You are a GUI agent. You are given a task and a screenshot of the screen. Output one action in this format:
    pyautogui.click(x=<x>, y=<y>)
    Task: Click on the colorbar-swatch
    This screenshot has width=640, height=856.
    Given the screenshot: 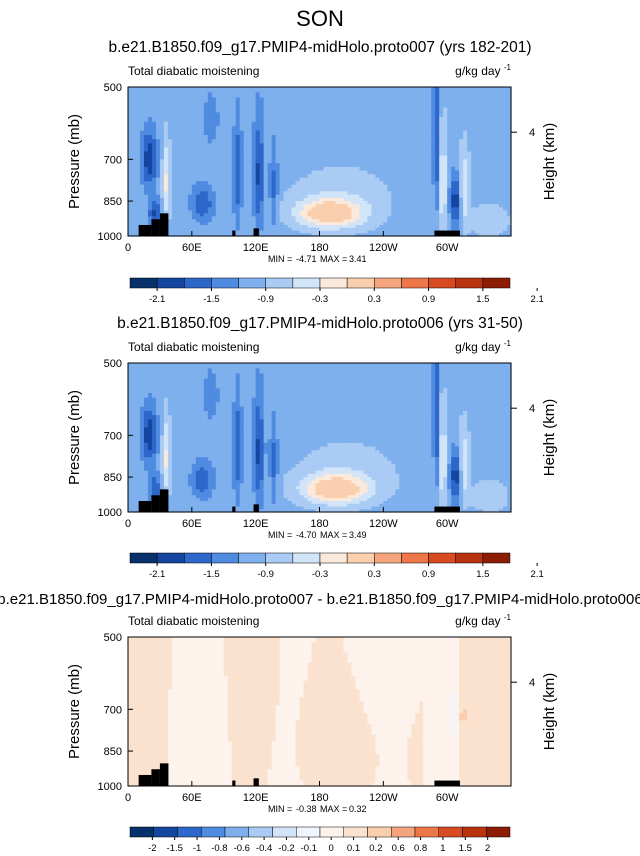 What is the action you would take?
    pyautogui.click(x=197, y=283)
    